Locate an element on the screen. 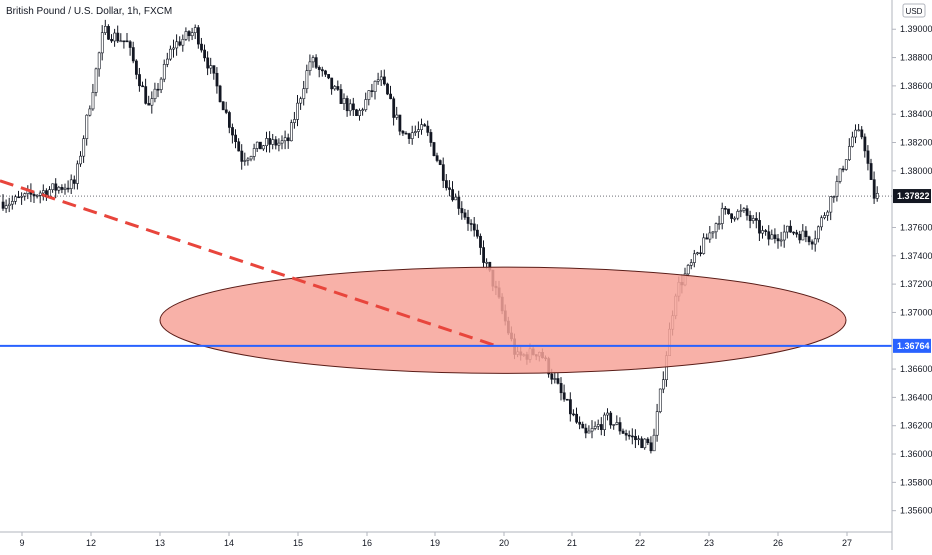  currency-badge: USD is located at coordinates (914, 10).